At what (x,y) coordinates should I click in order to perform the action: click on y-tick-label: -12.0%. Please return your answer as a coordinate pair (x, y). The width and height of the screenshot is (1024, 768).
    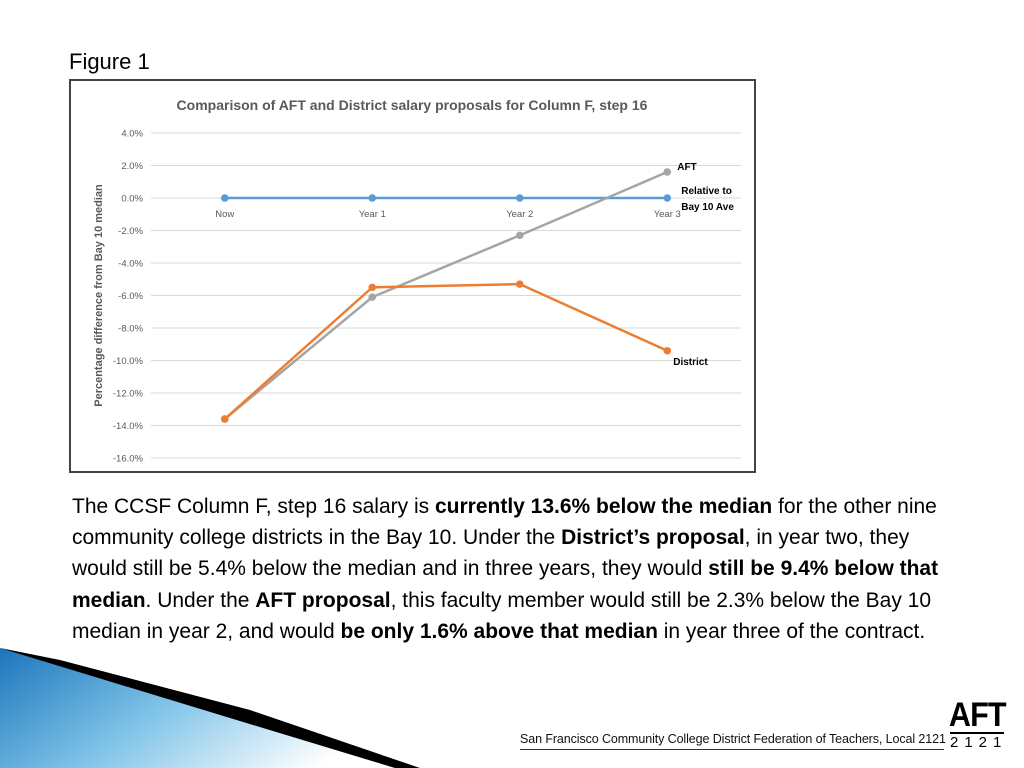
    Looking at the image, I should click on (128, 394).